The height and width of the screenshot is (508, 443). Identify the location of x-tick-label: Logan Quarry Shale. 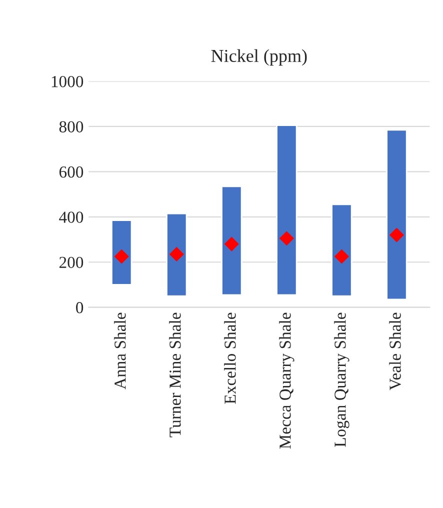
(342, 379).